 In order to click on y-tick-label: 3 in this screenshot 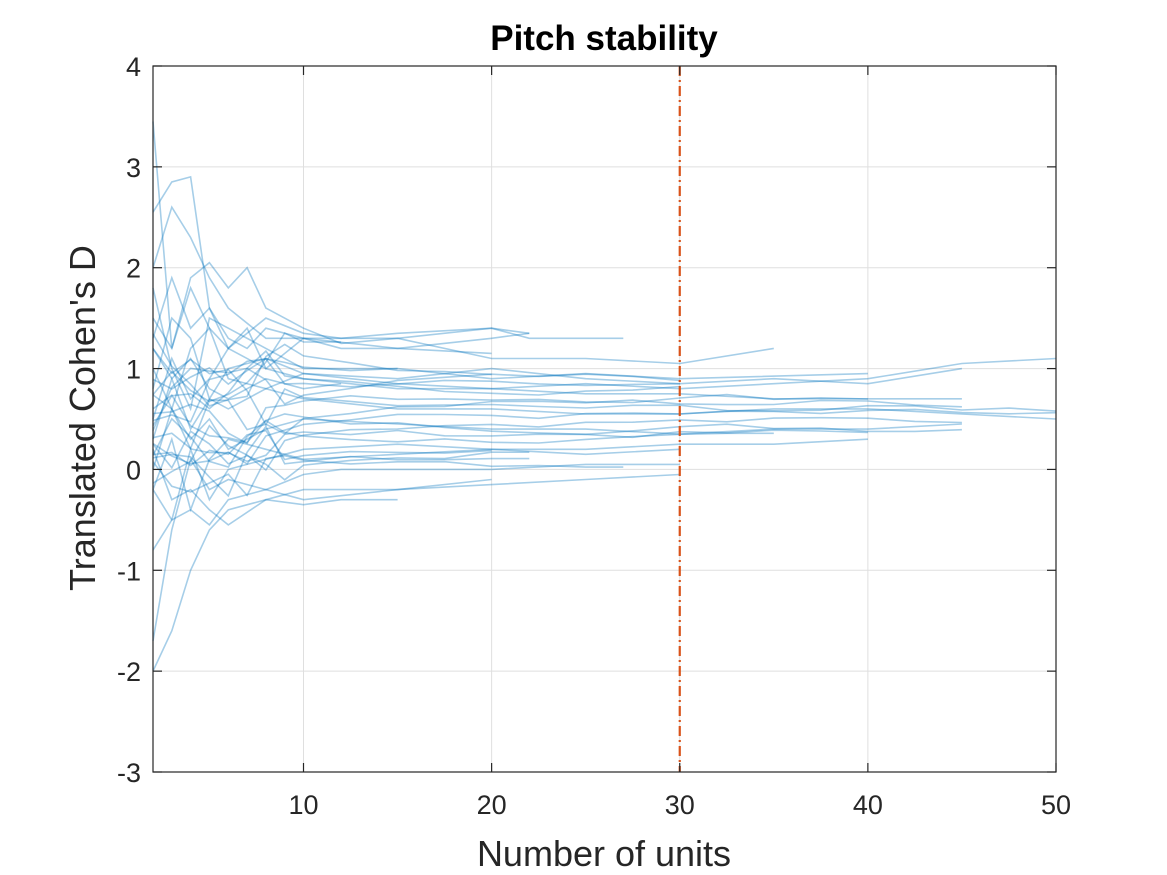, I will do `click(133, 168)`.